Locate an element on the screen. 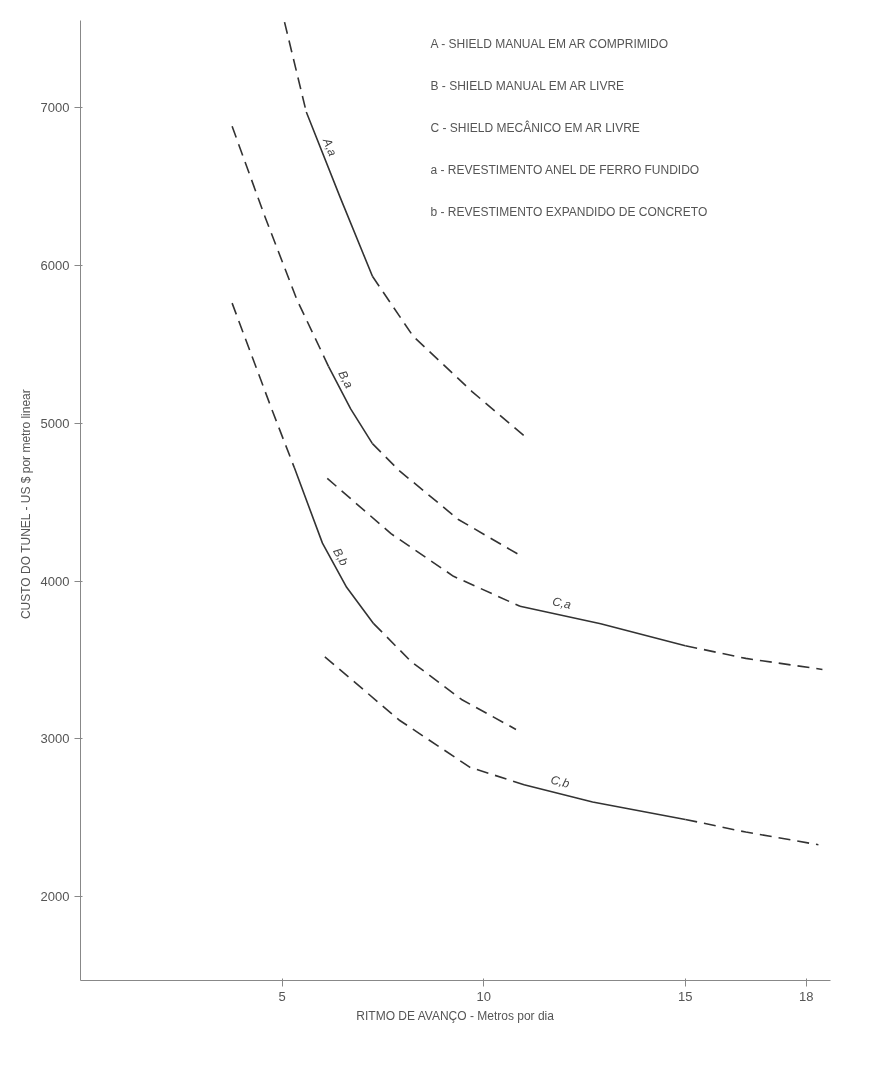 Image resolution: width=880 pixels, height=1069 pixels. annotation: a - REVESTIMENTO ANEL DE FERRO FUNDIDO is located at coordinates (565, 169).